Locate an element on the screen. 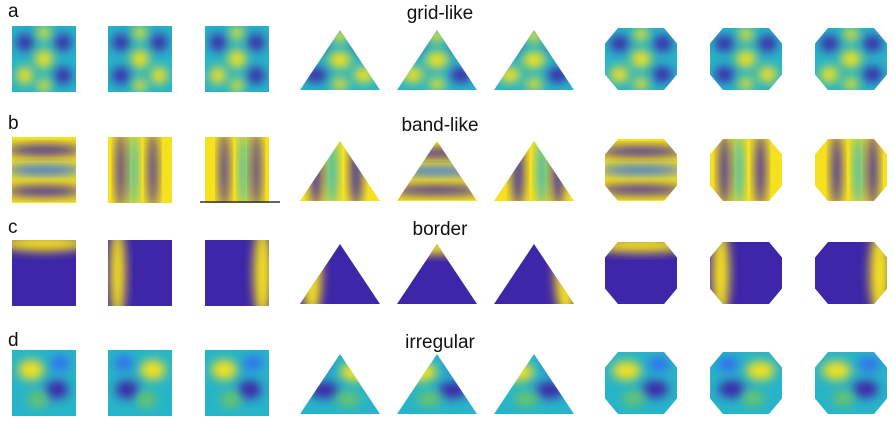 The width and height of the screenshot is (894, 425). row-title: grid-like is located at coordinates (440, 13).